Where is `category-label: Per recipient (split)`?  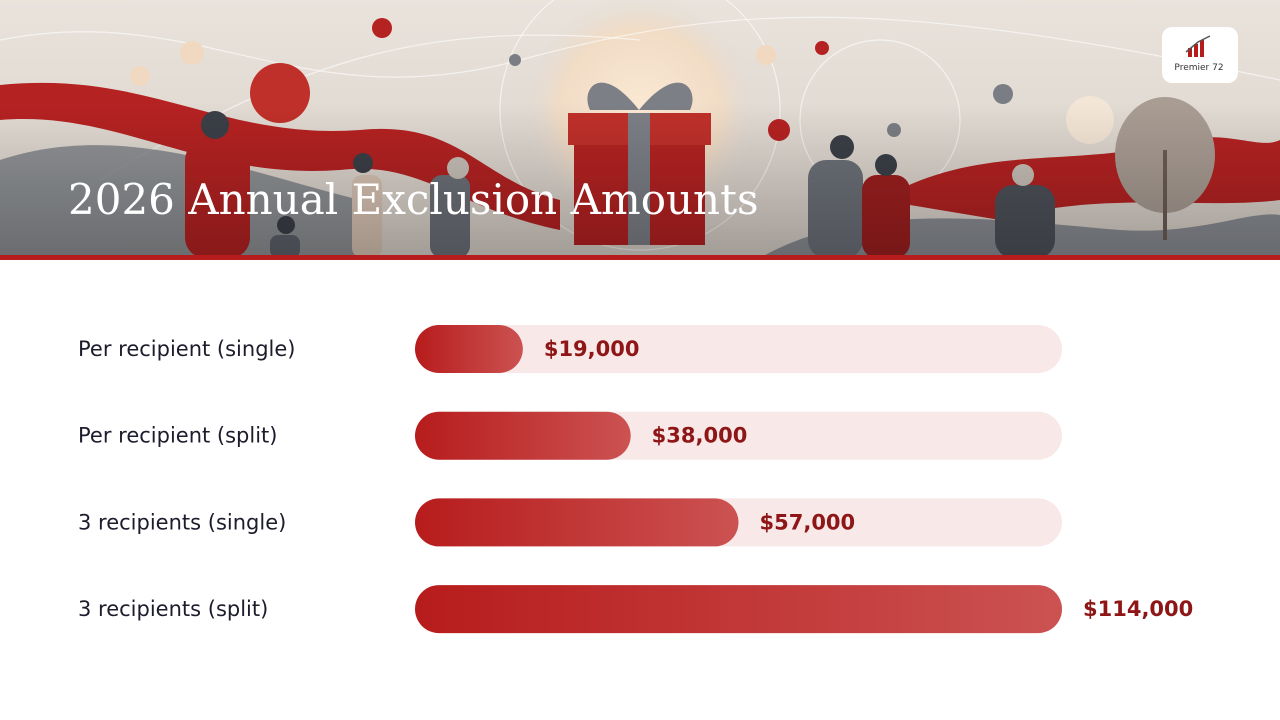
category-label: Per recipient (split) is located at coordinates (177, 436).